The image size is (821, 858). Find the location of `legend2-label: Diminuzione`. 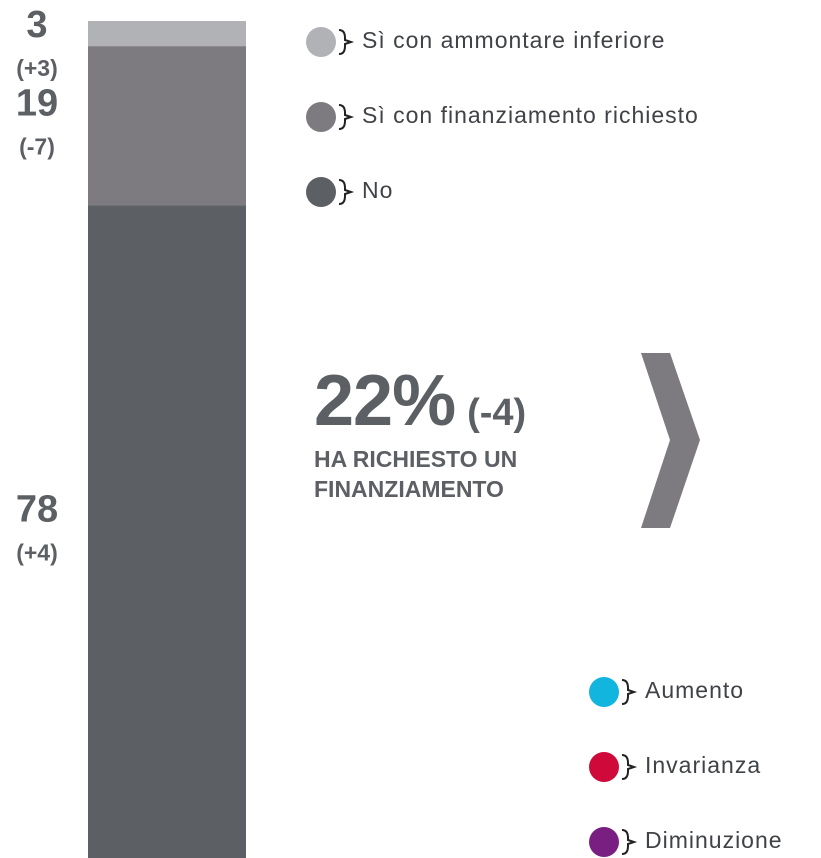

legend2-label: Diminuzione is located at coordinates (714, 840).